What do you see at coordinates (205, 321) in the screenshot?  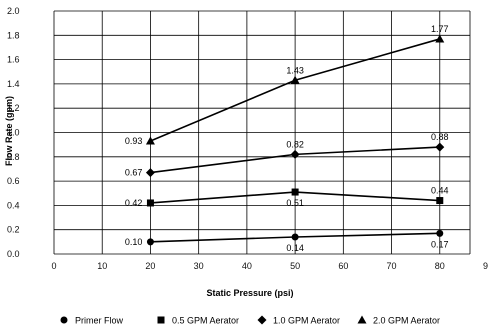 I see `legend-label: 0.5 GPM Aerator` at bounding box center [205, 321].